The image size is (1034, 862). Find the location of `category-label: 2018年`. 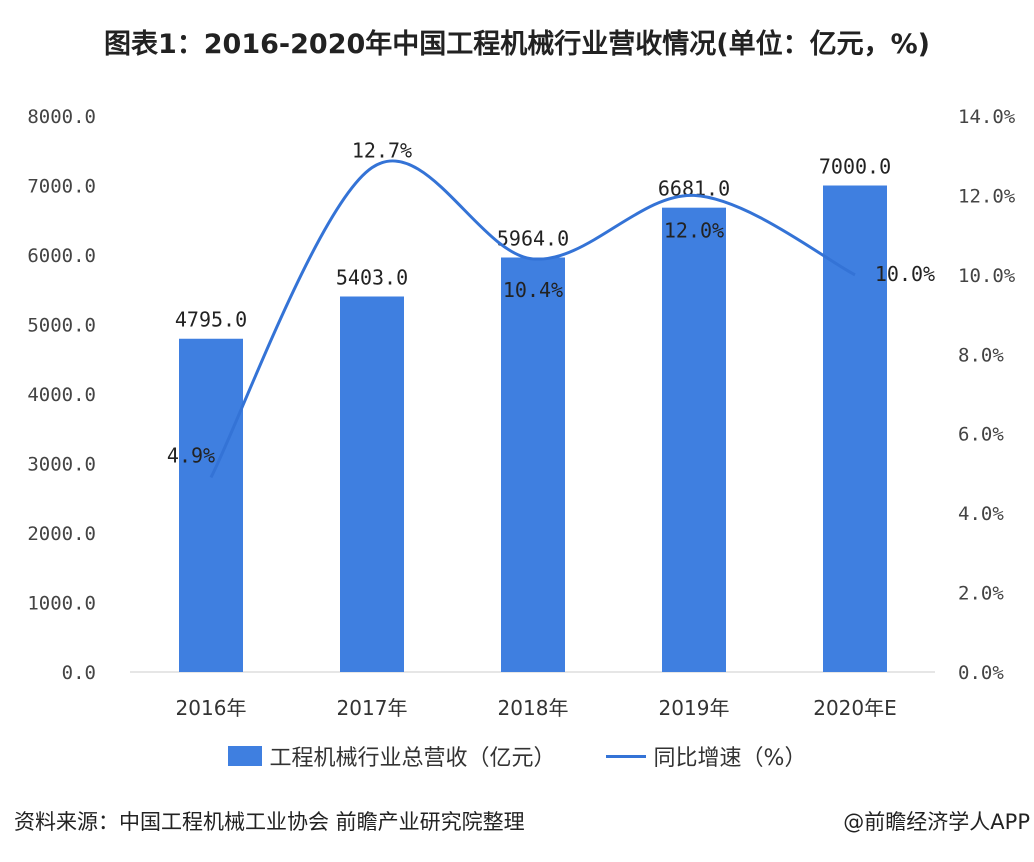

category-label: 2018年 is located at coordinates (533, 708).